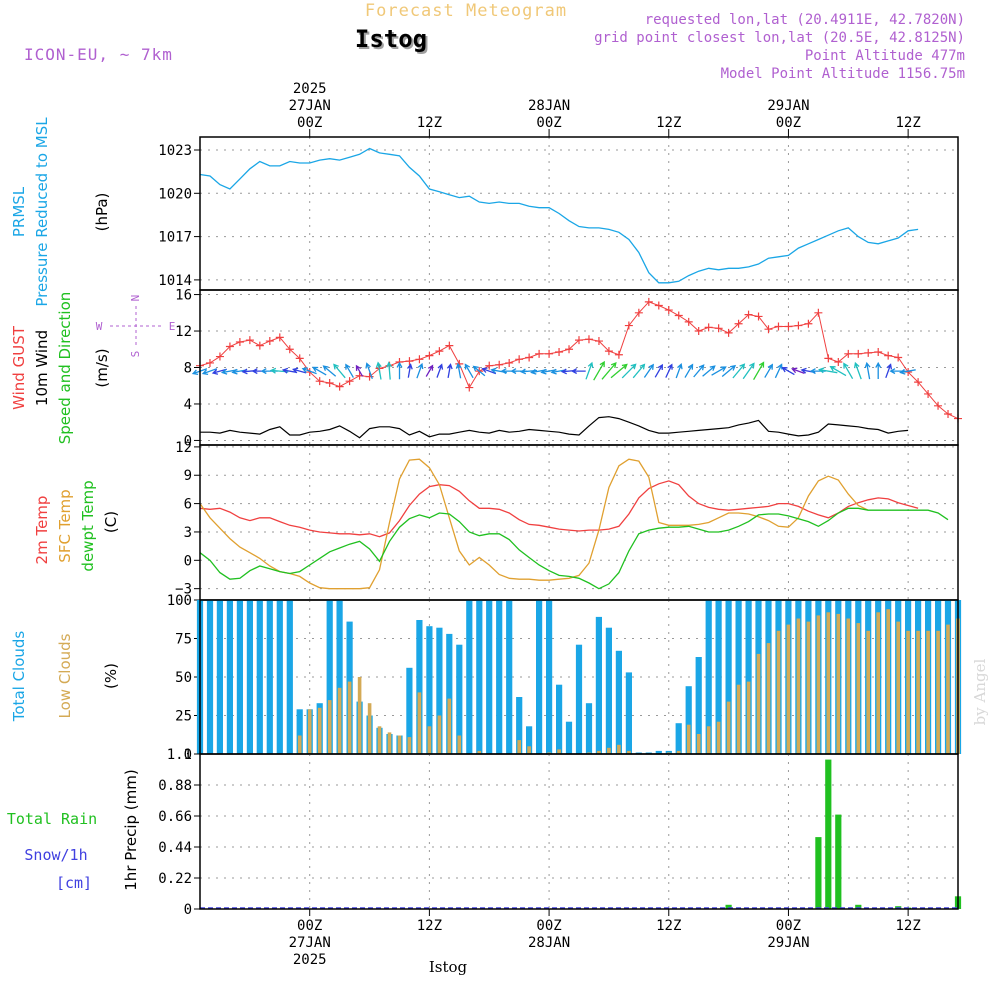  Describe the element at coordinates (183, 448) in the screenshot. I see `ytick-label: 12` at that location.